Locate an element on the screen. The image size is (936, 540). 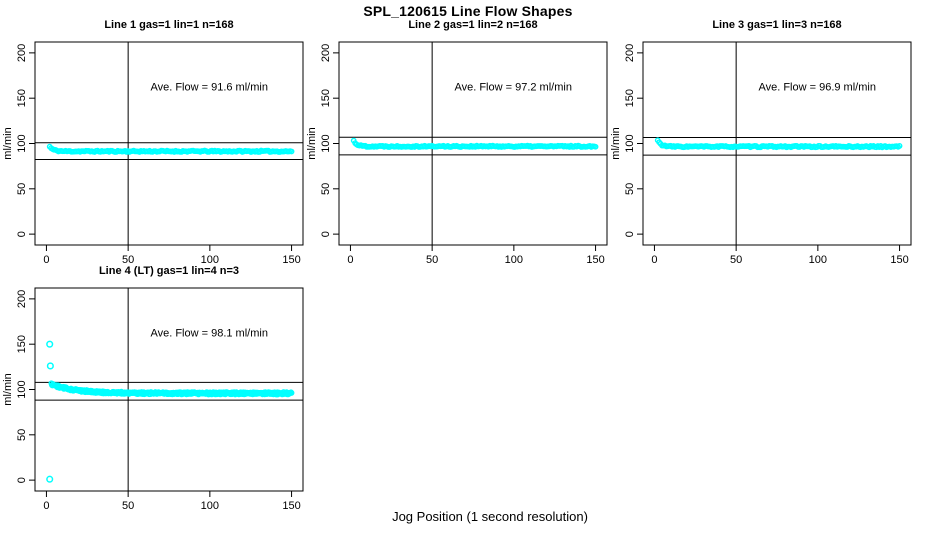
panel-title-line-4: Line 4 (LT) gas=1 lin=4 n=3 is located at coordinates (169, 271).